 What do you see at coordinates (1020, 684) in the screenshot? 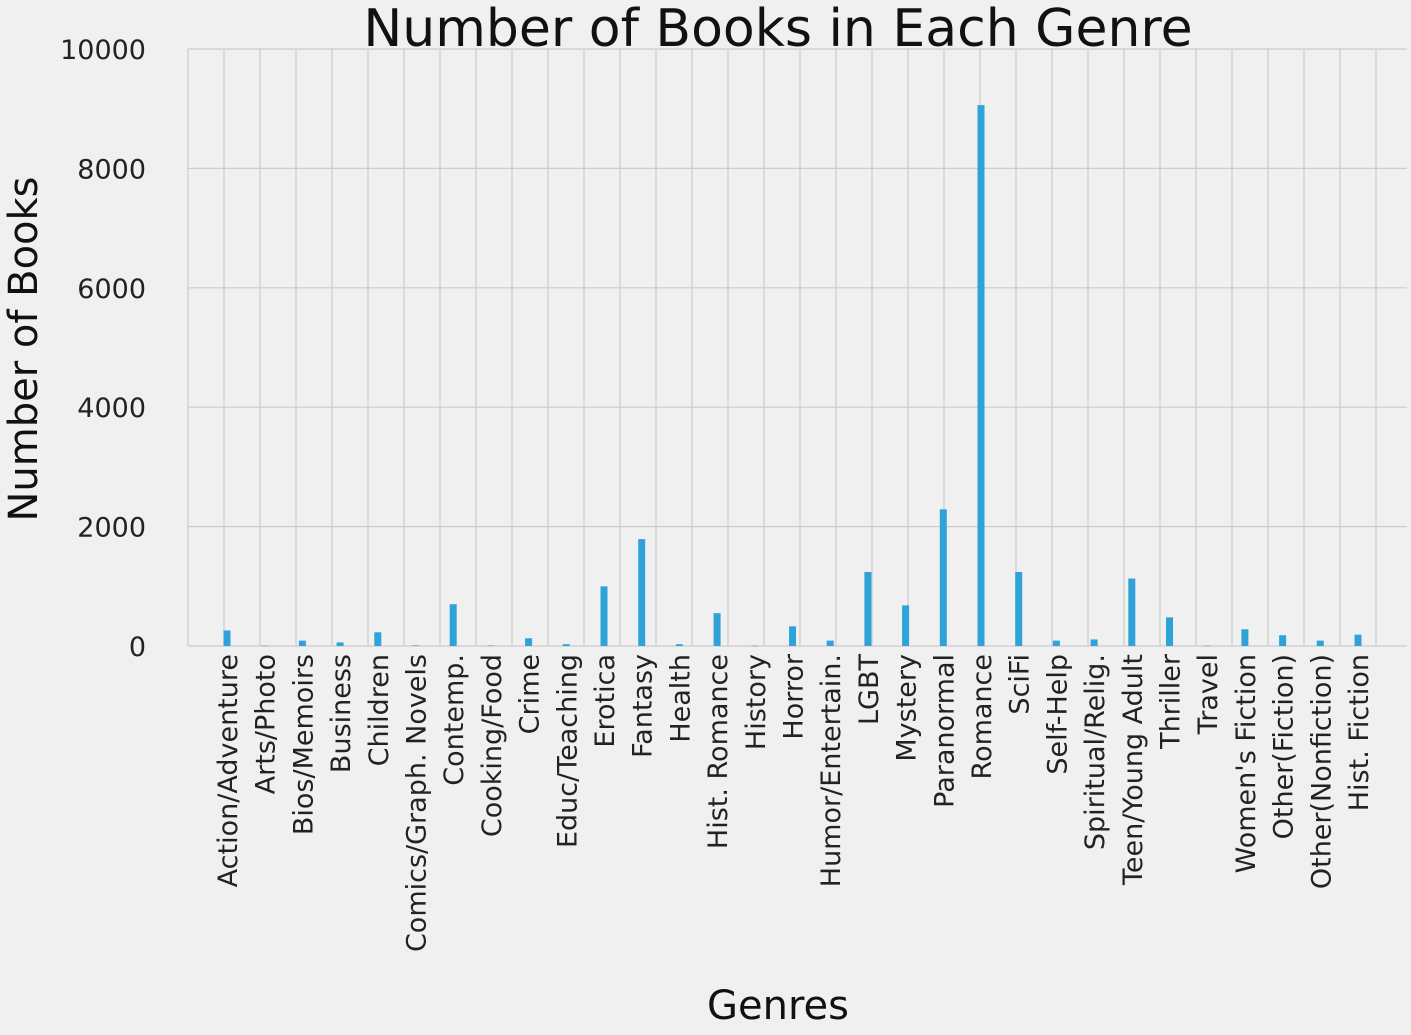
I see `x-tick-label: SciFi` at bounding box center [1020, 684].